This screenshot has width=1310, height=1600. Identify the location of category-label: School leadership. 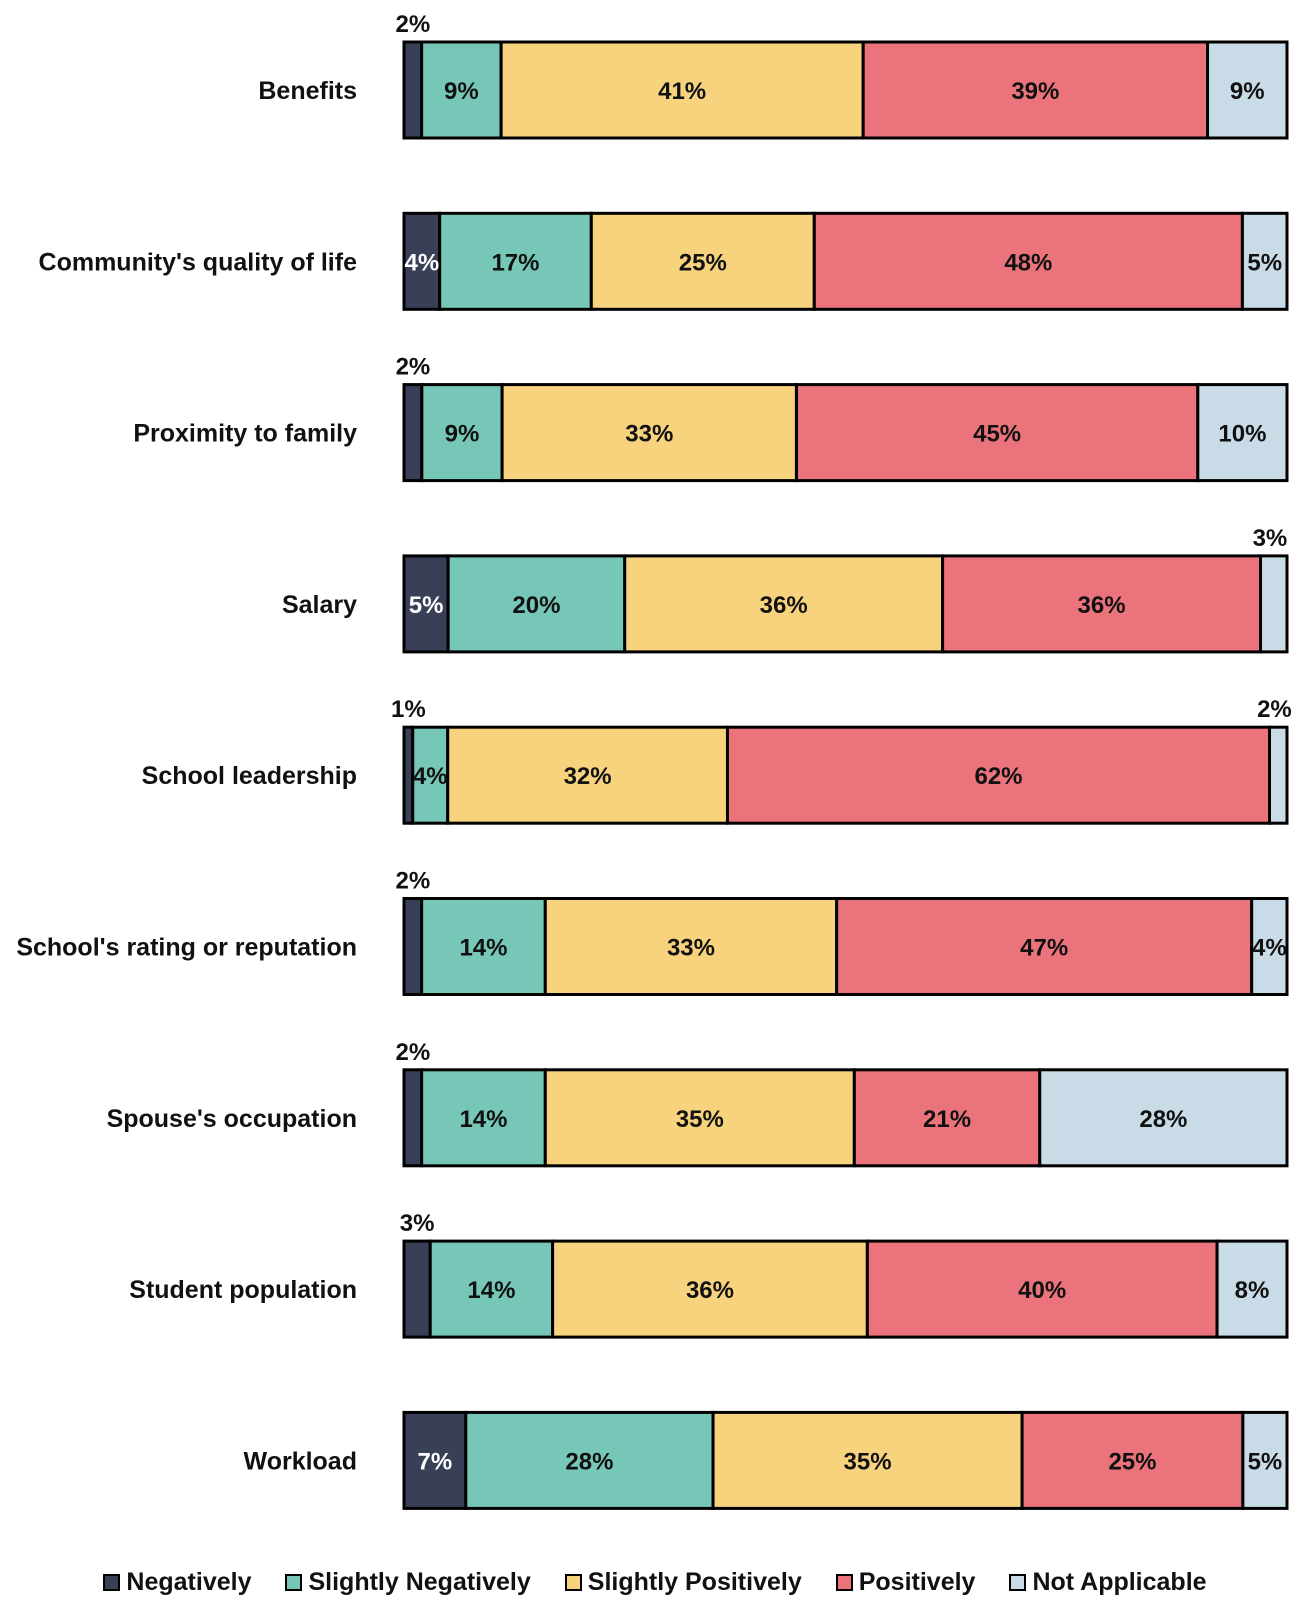
(249, 776).